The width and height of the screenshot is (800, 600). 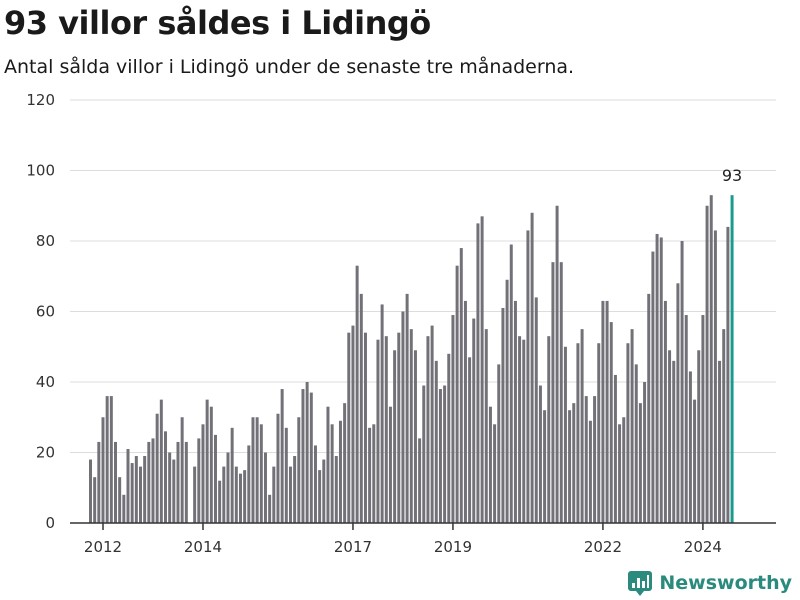 What do you see at coordinates (732, 359) in the screenshot?
I see `bar-latest` at bounding box center [732, 359].